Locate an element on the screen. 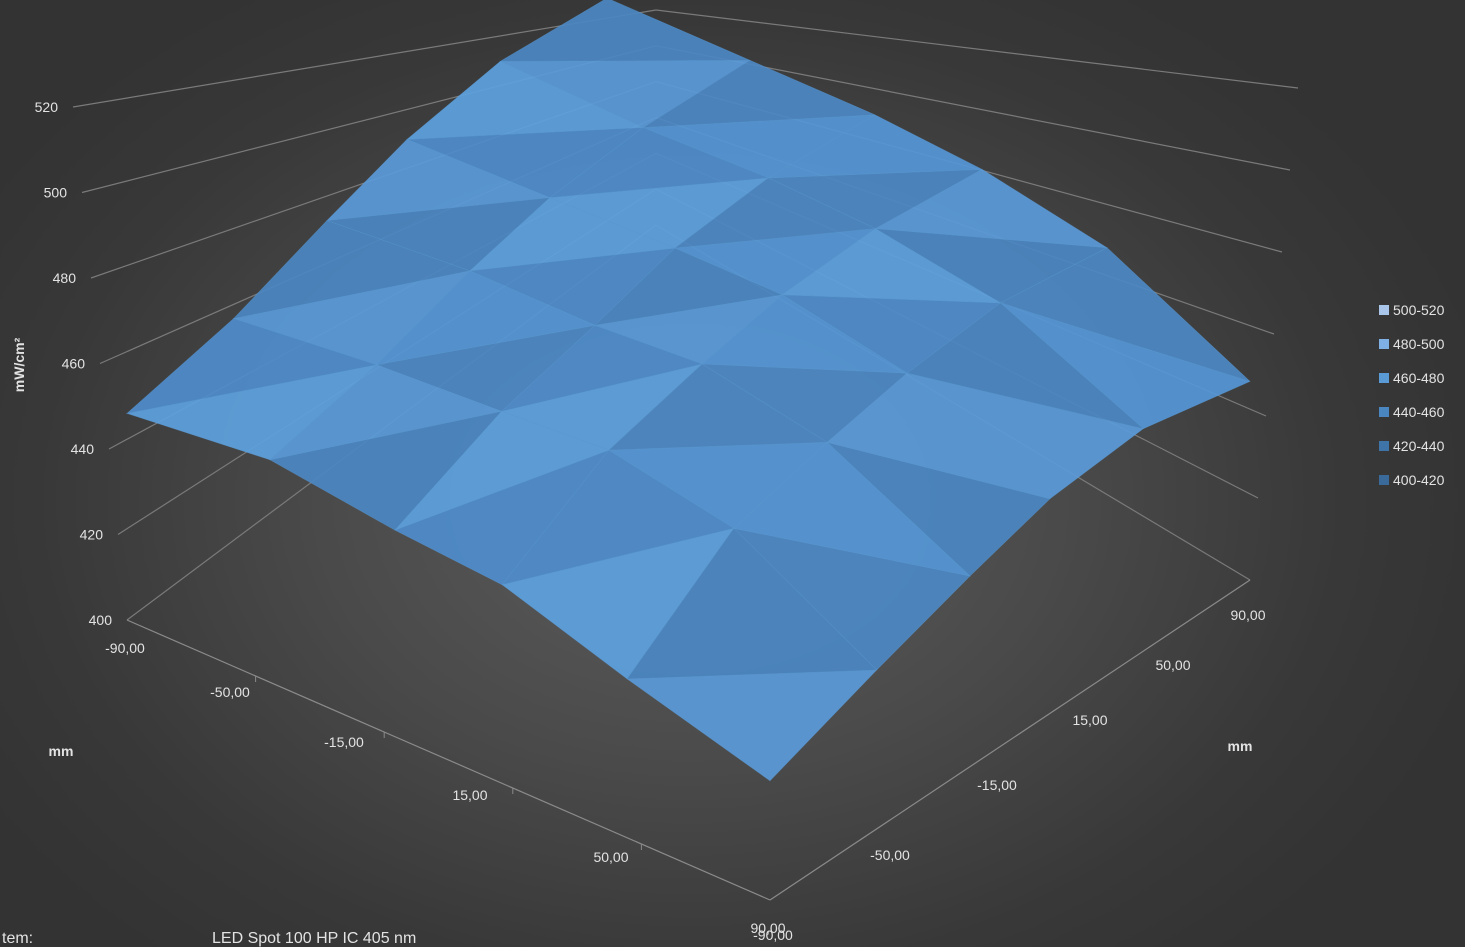 The image size is (1465, 947). legend-label: 440-460 is located at coordinates (1419, 412).